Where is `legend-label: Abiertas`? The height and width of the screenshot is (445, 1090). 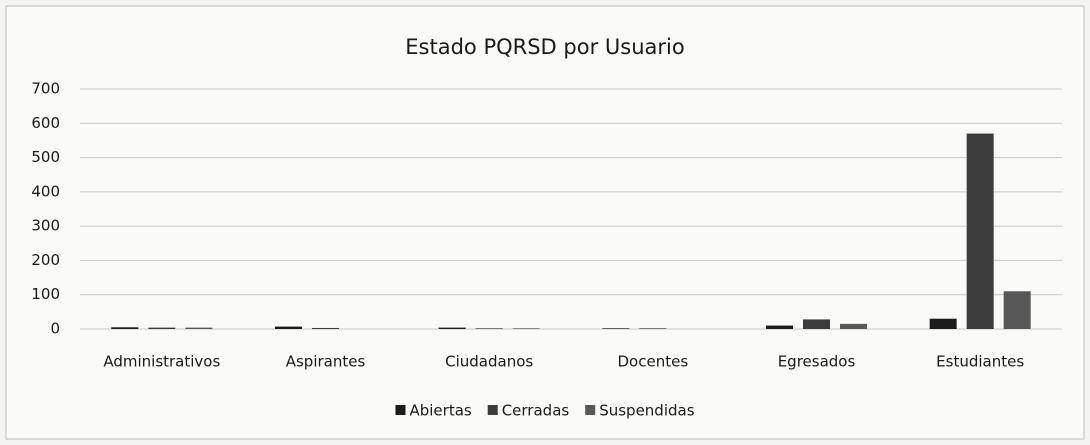 legend-label: Abiertas is located at coordinates (440, 411).